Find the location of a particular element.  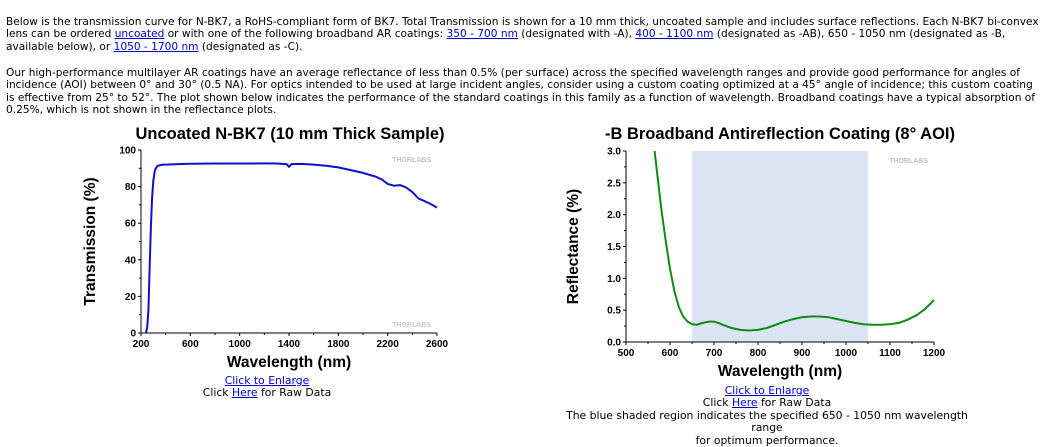

x-axis-label: Wavelength (nm) is located at coordinates (289, 362).